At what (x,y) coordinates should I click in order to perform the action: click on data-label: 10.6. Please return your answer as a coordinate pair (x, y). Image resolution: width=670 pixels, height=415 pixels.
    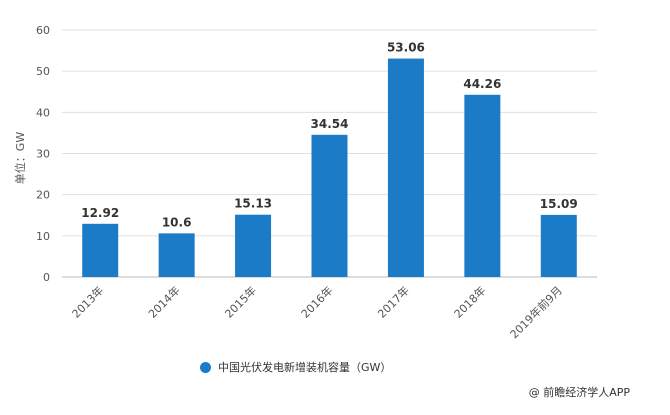
    Looking at the image, I should click on (177, 222).